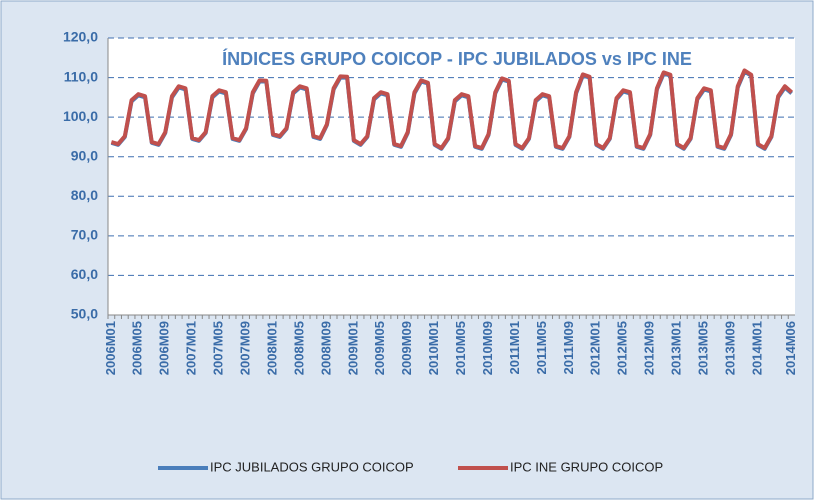 The height and width of the screenshot is (501, 815). What do you see at coordinates (137, 348) in the screenshot?
I see `x-tick-label: 2006M05` at bounding box center [137, 348].